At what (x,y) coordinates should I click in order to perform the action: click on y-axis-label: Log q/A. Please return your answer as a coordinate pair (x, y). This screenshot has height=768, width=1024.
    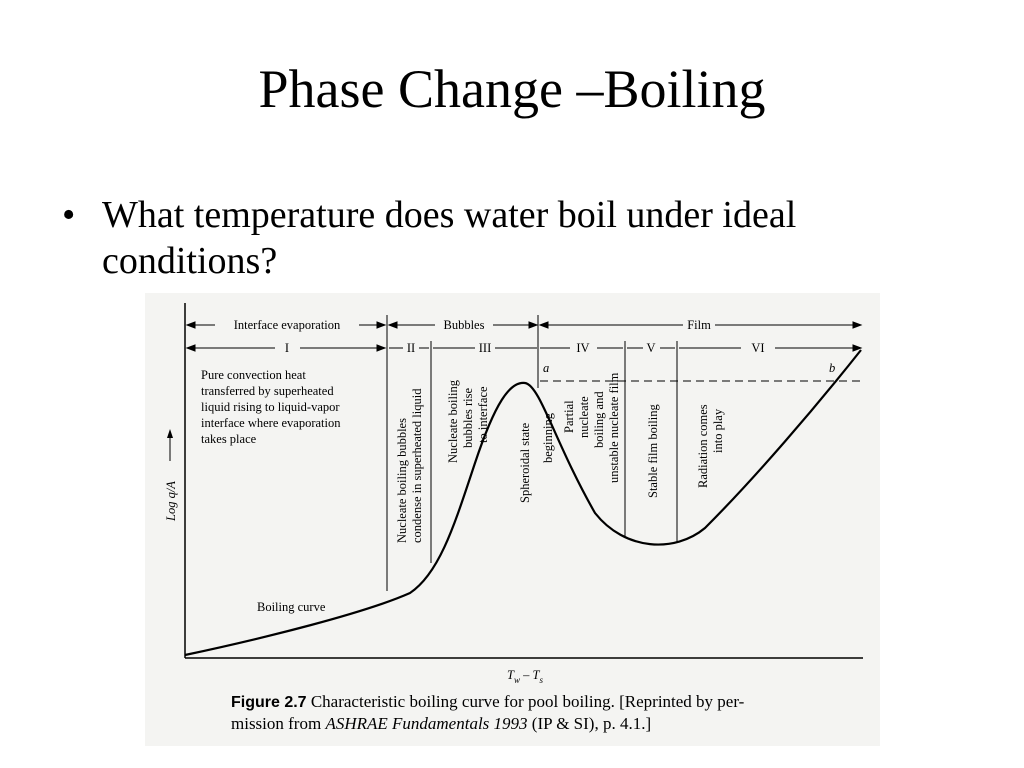
    Looking at the image, I should click on (171, 501).